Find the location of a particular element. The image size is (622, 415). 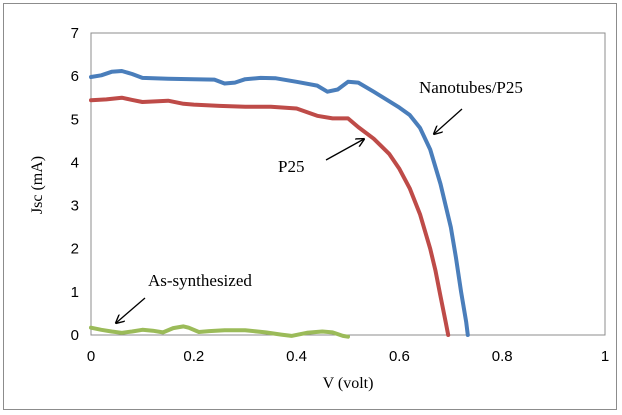

y-tick-label: 5 is located at coordinates (75, 119).